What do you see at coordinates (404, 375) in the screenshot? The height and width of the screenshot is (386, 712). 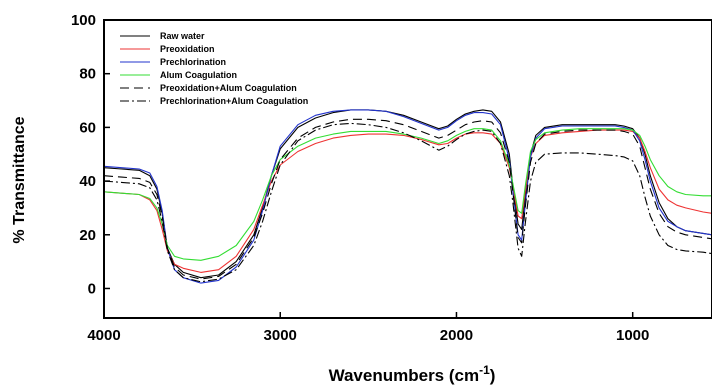 I see `x-axis-title-main: Wavenumbers (cm` at bounding box center [404, 375].